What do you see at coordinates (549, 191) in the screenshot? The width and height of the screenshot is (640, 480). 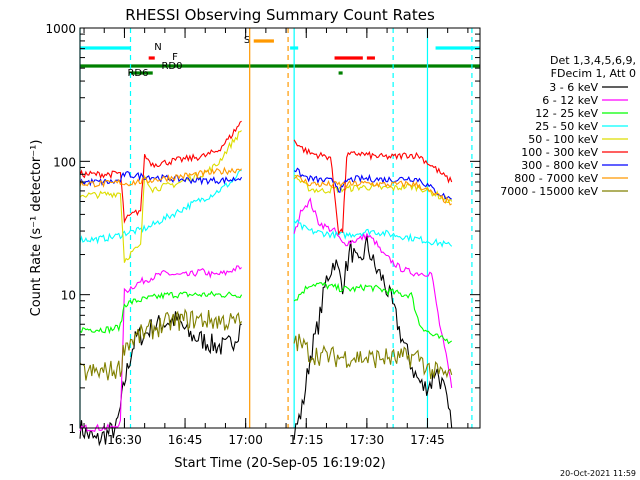 I see `legend-entry-label: 7000 - 15000 keV` at bounding box center [549, 191].